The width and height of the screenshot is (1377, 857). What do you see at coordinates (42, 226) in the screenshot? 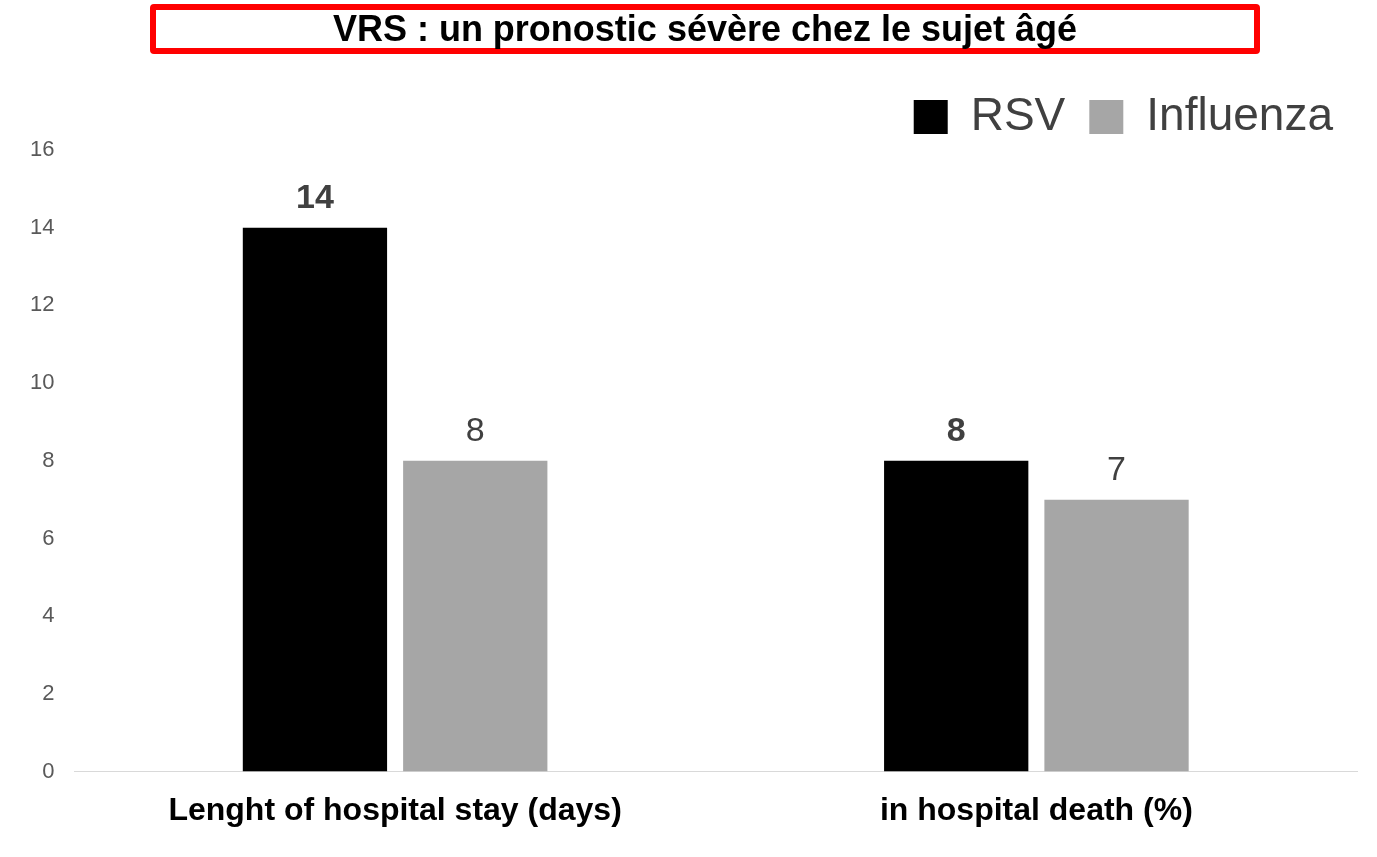
I see `y-tick-label: 14` at bounding box center [42, 226].